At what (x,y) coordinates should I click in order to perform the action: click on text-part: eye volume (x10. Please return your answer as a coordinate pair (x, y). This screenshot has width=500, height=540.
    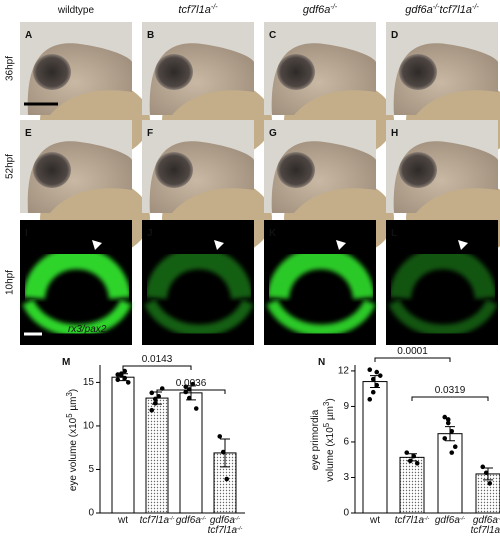
    Looking at the image, I should click on (73, 454).